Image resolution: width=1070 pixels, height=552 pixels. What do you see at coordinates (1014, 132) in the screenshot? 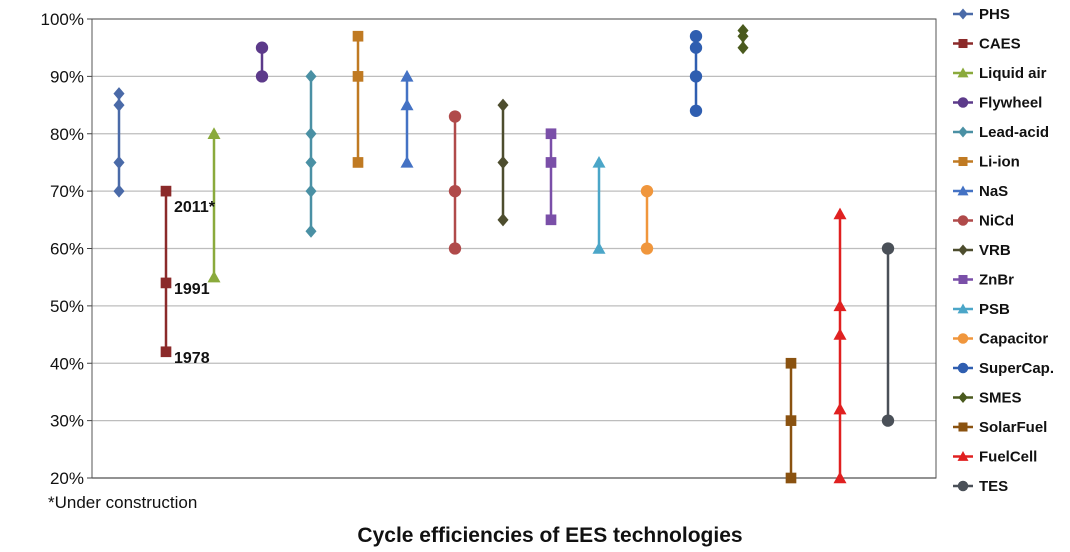
I see `legend-label: Lead-acid` at bounding box center [1014, 132].